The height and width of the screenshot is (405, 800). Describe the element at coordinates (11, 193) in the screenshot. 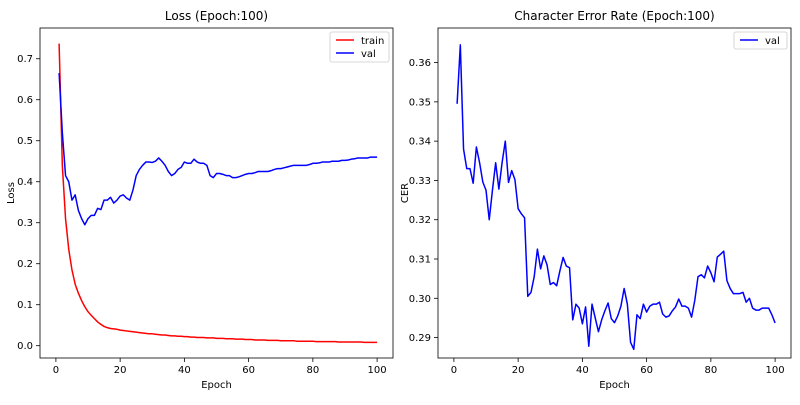

I see `loss-y-axis-label: Loss` at that location.